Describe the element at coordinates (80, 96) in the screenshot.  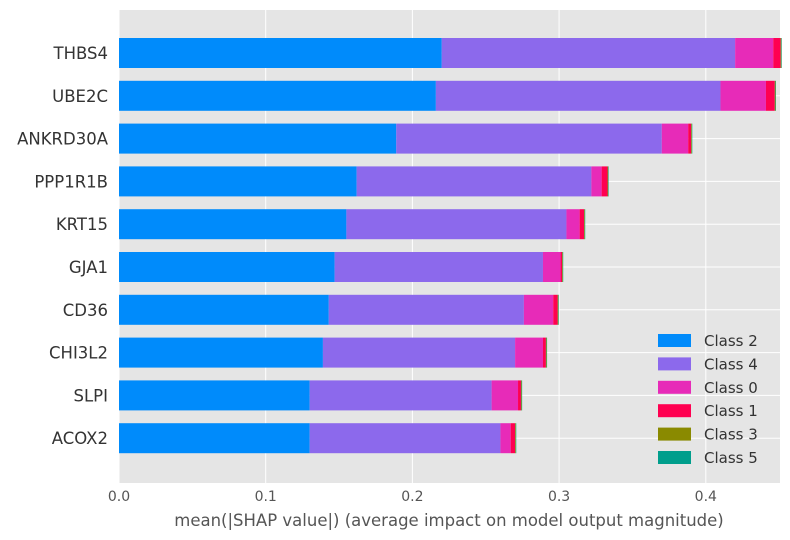
I see `y-tick-label: UBE2C` at that location.